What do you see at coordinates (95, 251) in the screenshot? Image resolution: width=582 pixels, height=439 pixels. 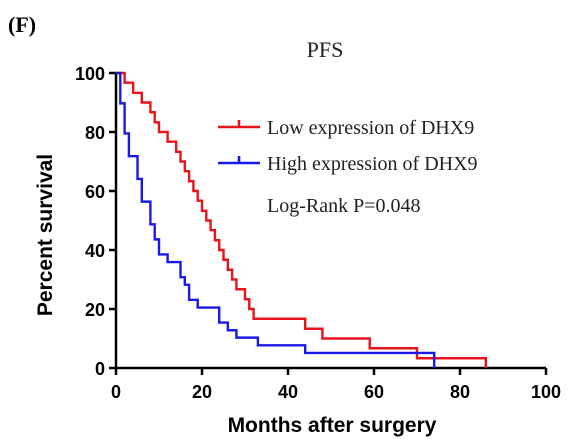 I see `y-tick-label: 40` at bounding box center [95, 251].